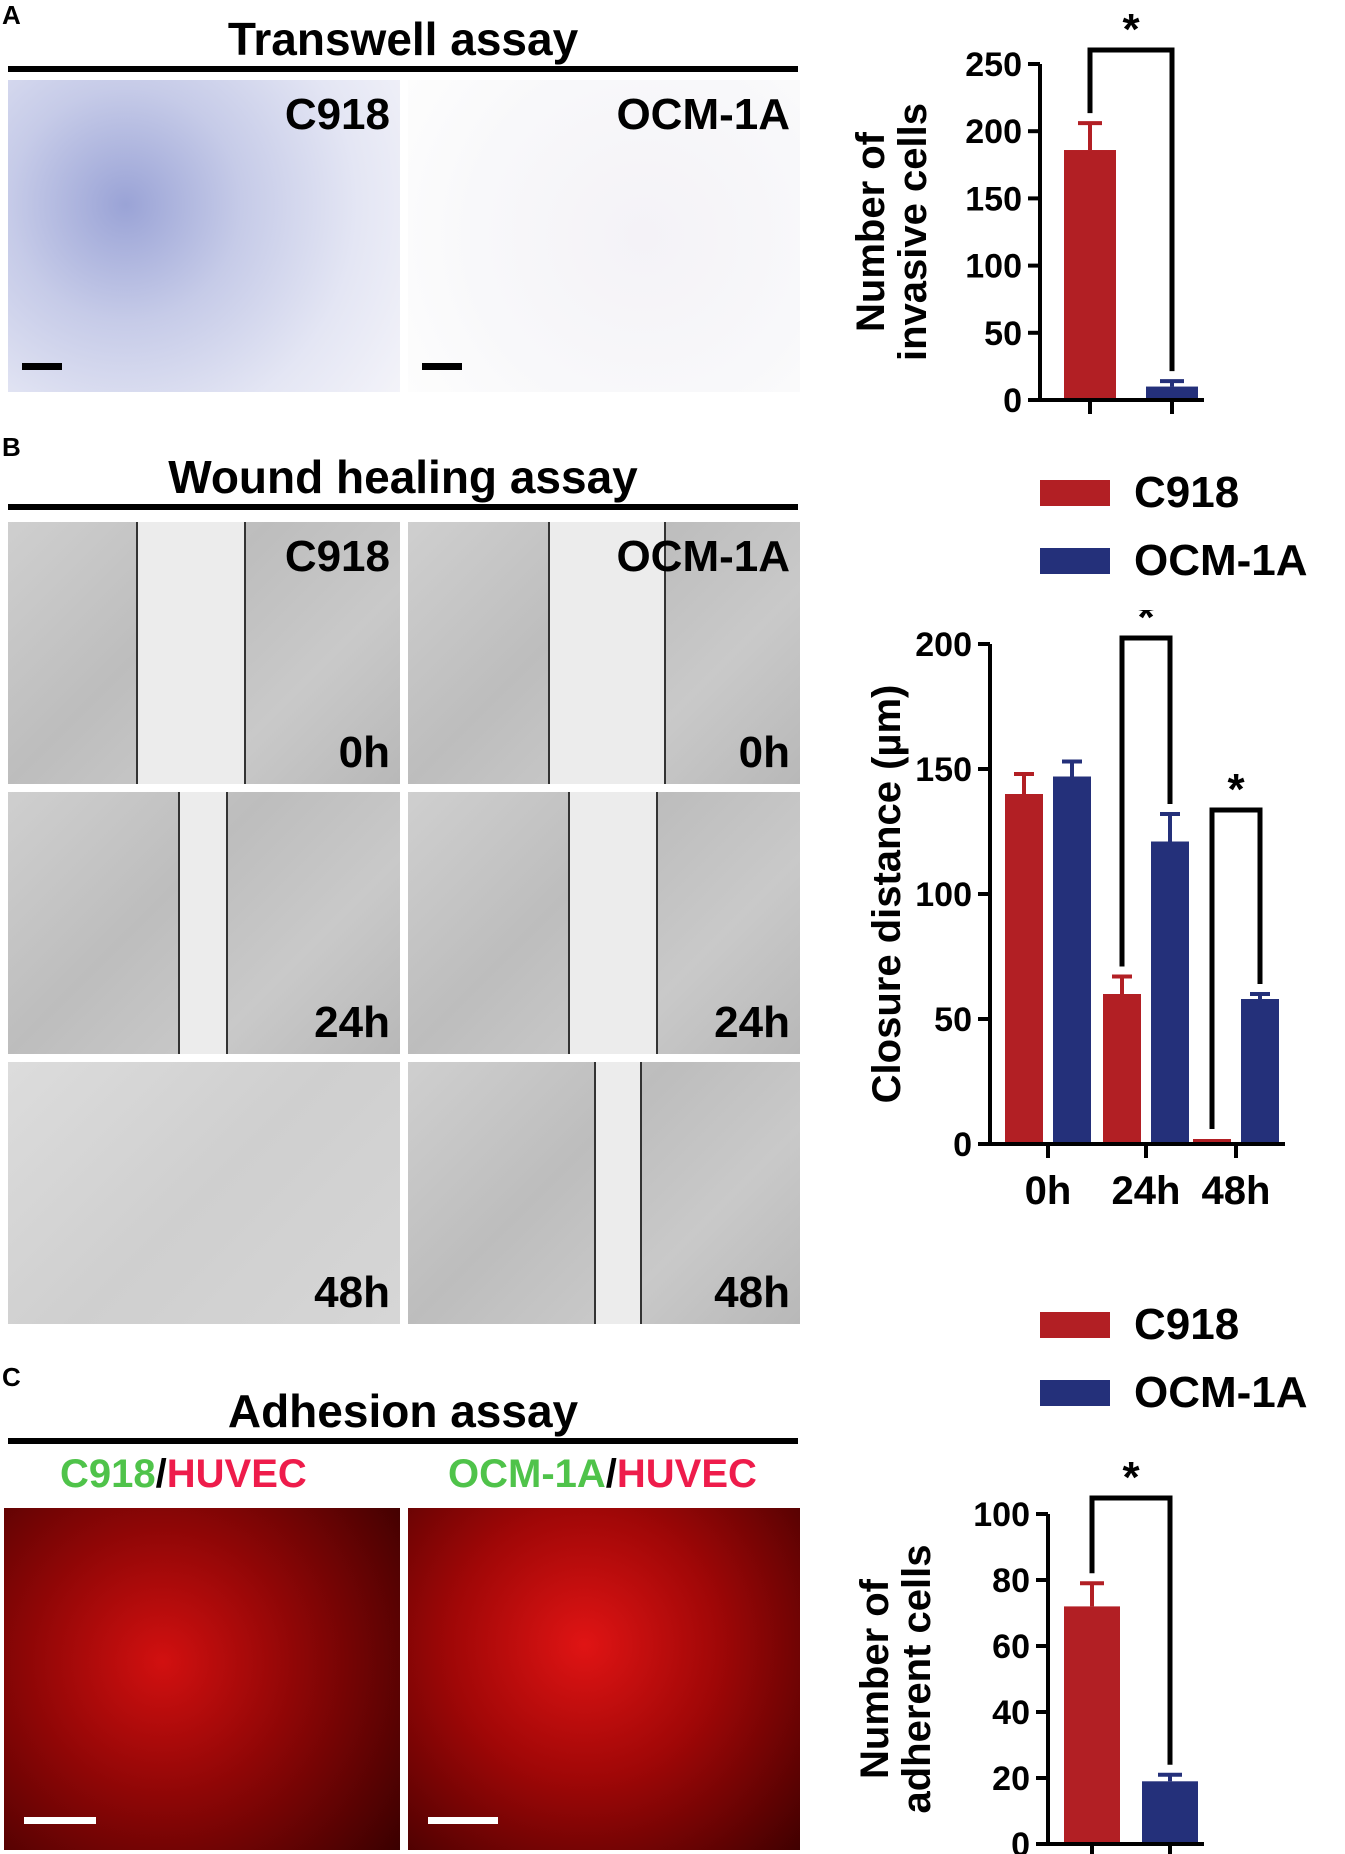  I want to click on bar-c918-24h, so click(1122, 1069).